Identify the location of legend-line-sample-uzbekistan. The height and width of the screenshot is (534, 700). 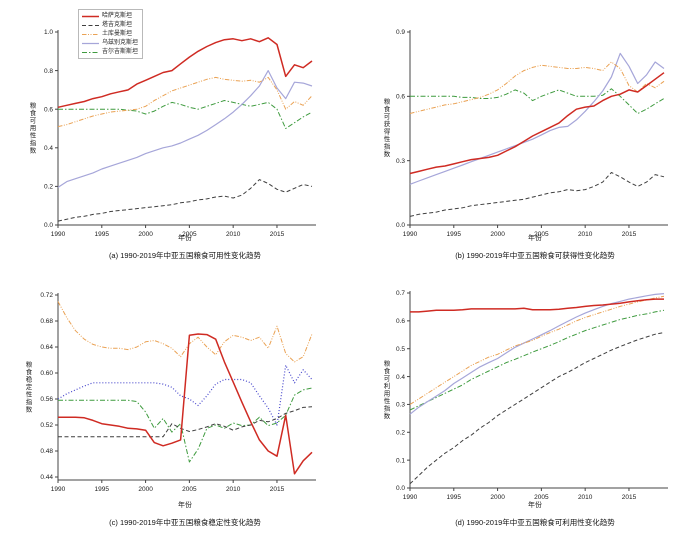
(90, 43).